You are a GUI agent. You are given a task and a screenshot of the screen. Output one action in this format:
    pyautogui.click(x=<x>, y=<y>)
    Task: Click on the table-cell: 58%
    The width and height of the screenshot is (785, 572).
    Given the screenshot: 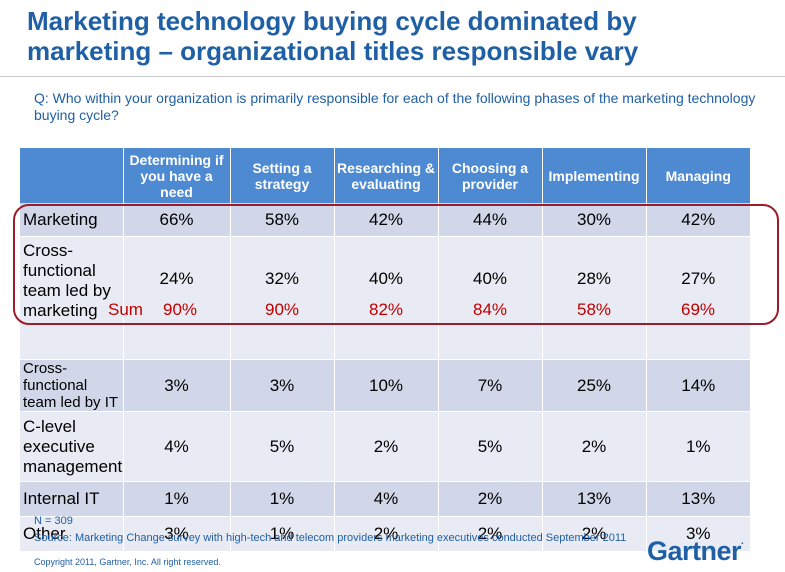 What is the action you would take?
    pyautogui.click(x=282, y=220)
    